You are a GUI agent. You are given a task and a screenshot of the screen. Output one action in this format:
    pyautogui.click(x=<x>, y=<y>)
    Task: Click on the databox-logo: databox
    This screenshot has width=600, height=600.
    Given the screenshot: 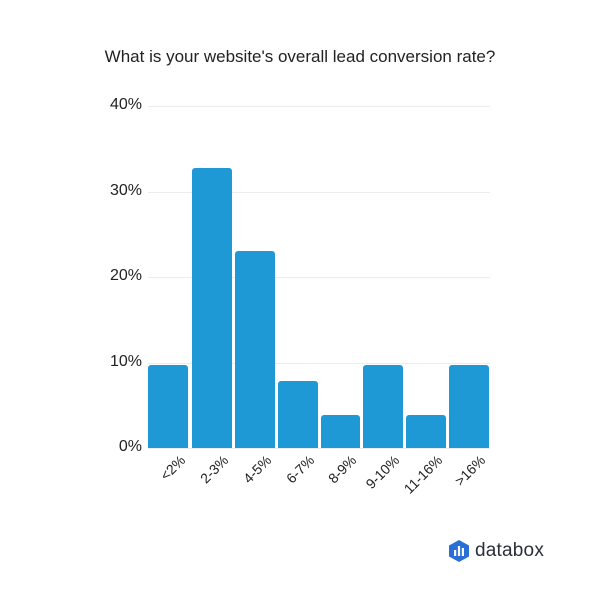 What is the action you would take?
    pyautogui.click(x=496, y=551)
    